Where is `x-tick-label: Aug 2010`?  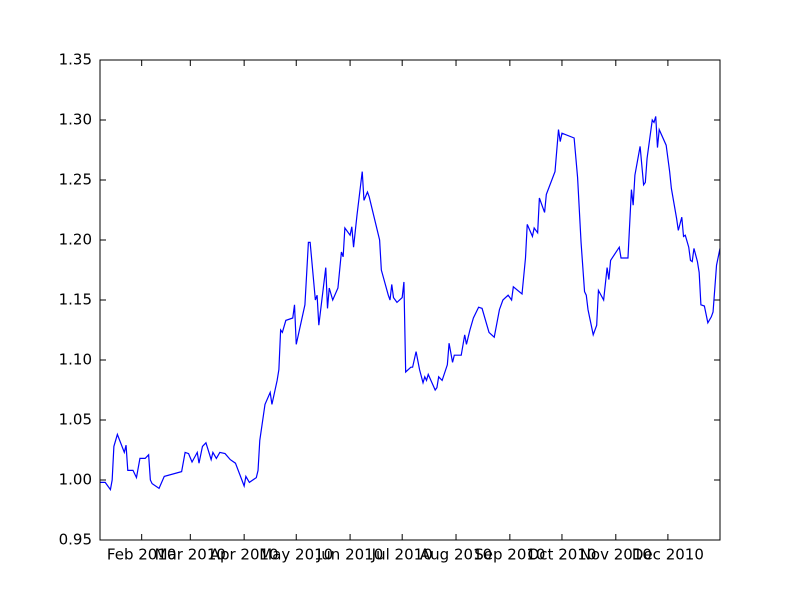 x-tick-label: Aug 2010 is located at coordinates (456, 555).